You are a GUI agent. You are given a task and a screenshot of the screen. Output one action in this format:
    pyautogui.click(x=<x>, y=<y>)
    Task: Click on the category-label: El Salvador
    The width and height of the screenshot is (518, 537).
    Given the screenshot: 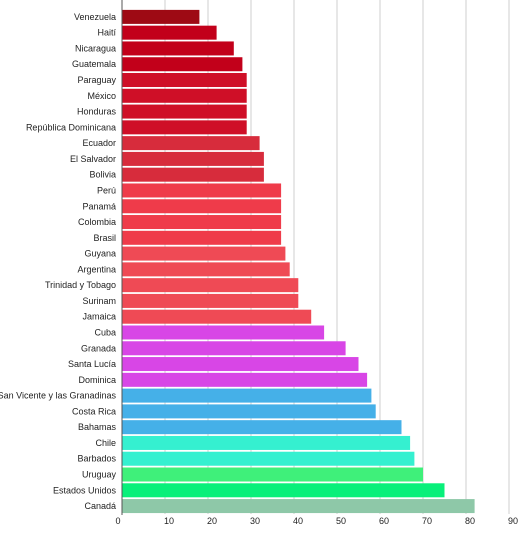 What is the action you would take?
    pyautogui.click(x=93, y=159)
    